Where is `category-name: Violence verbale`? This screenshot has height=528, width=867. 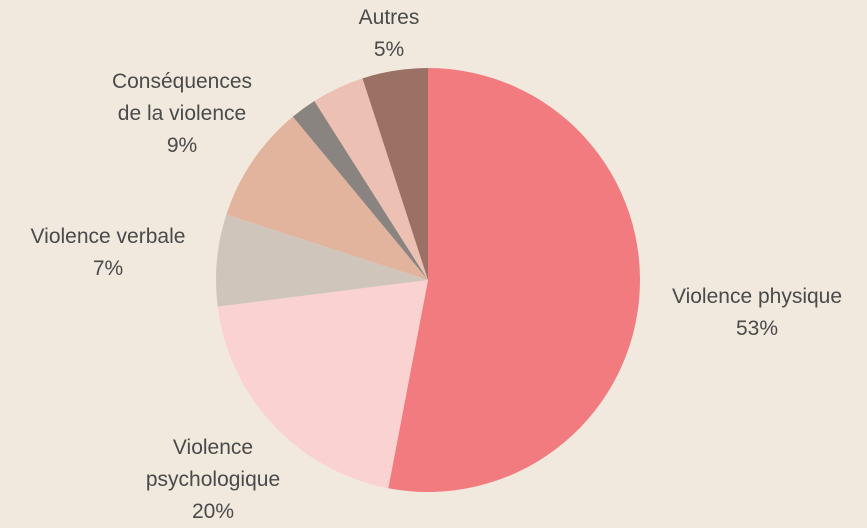
category-name: Violence verbale is located at coordinates (108, 236).